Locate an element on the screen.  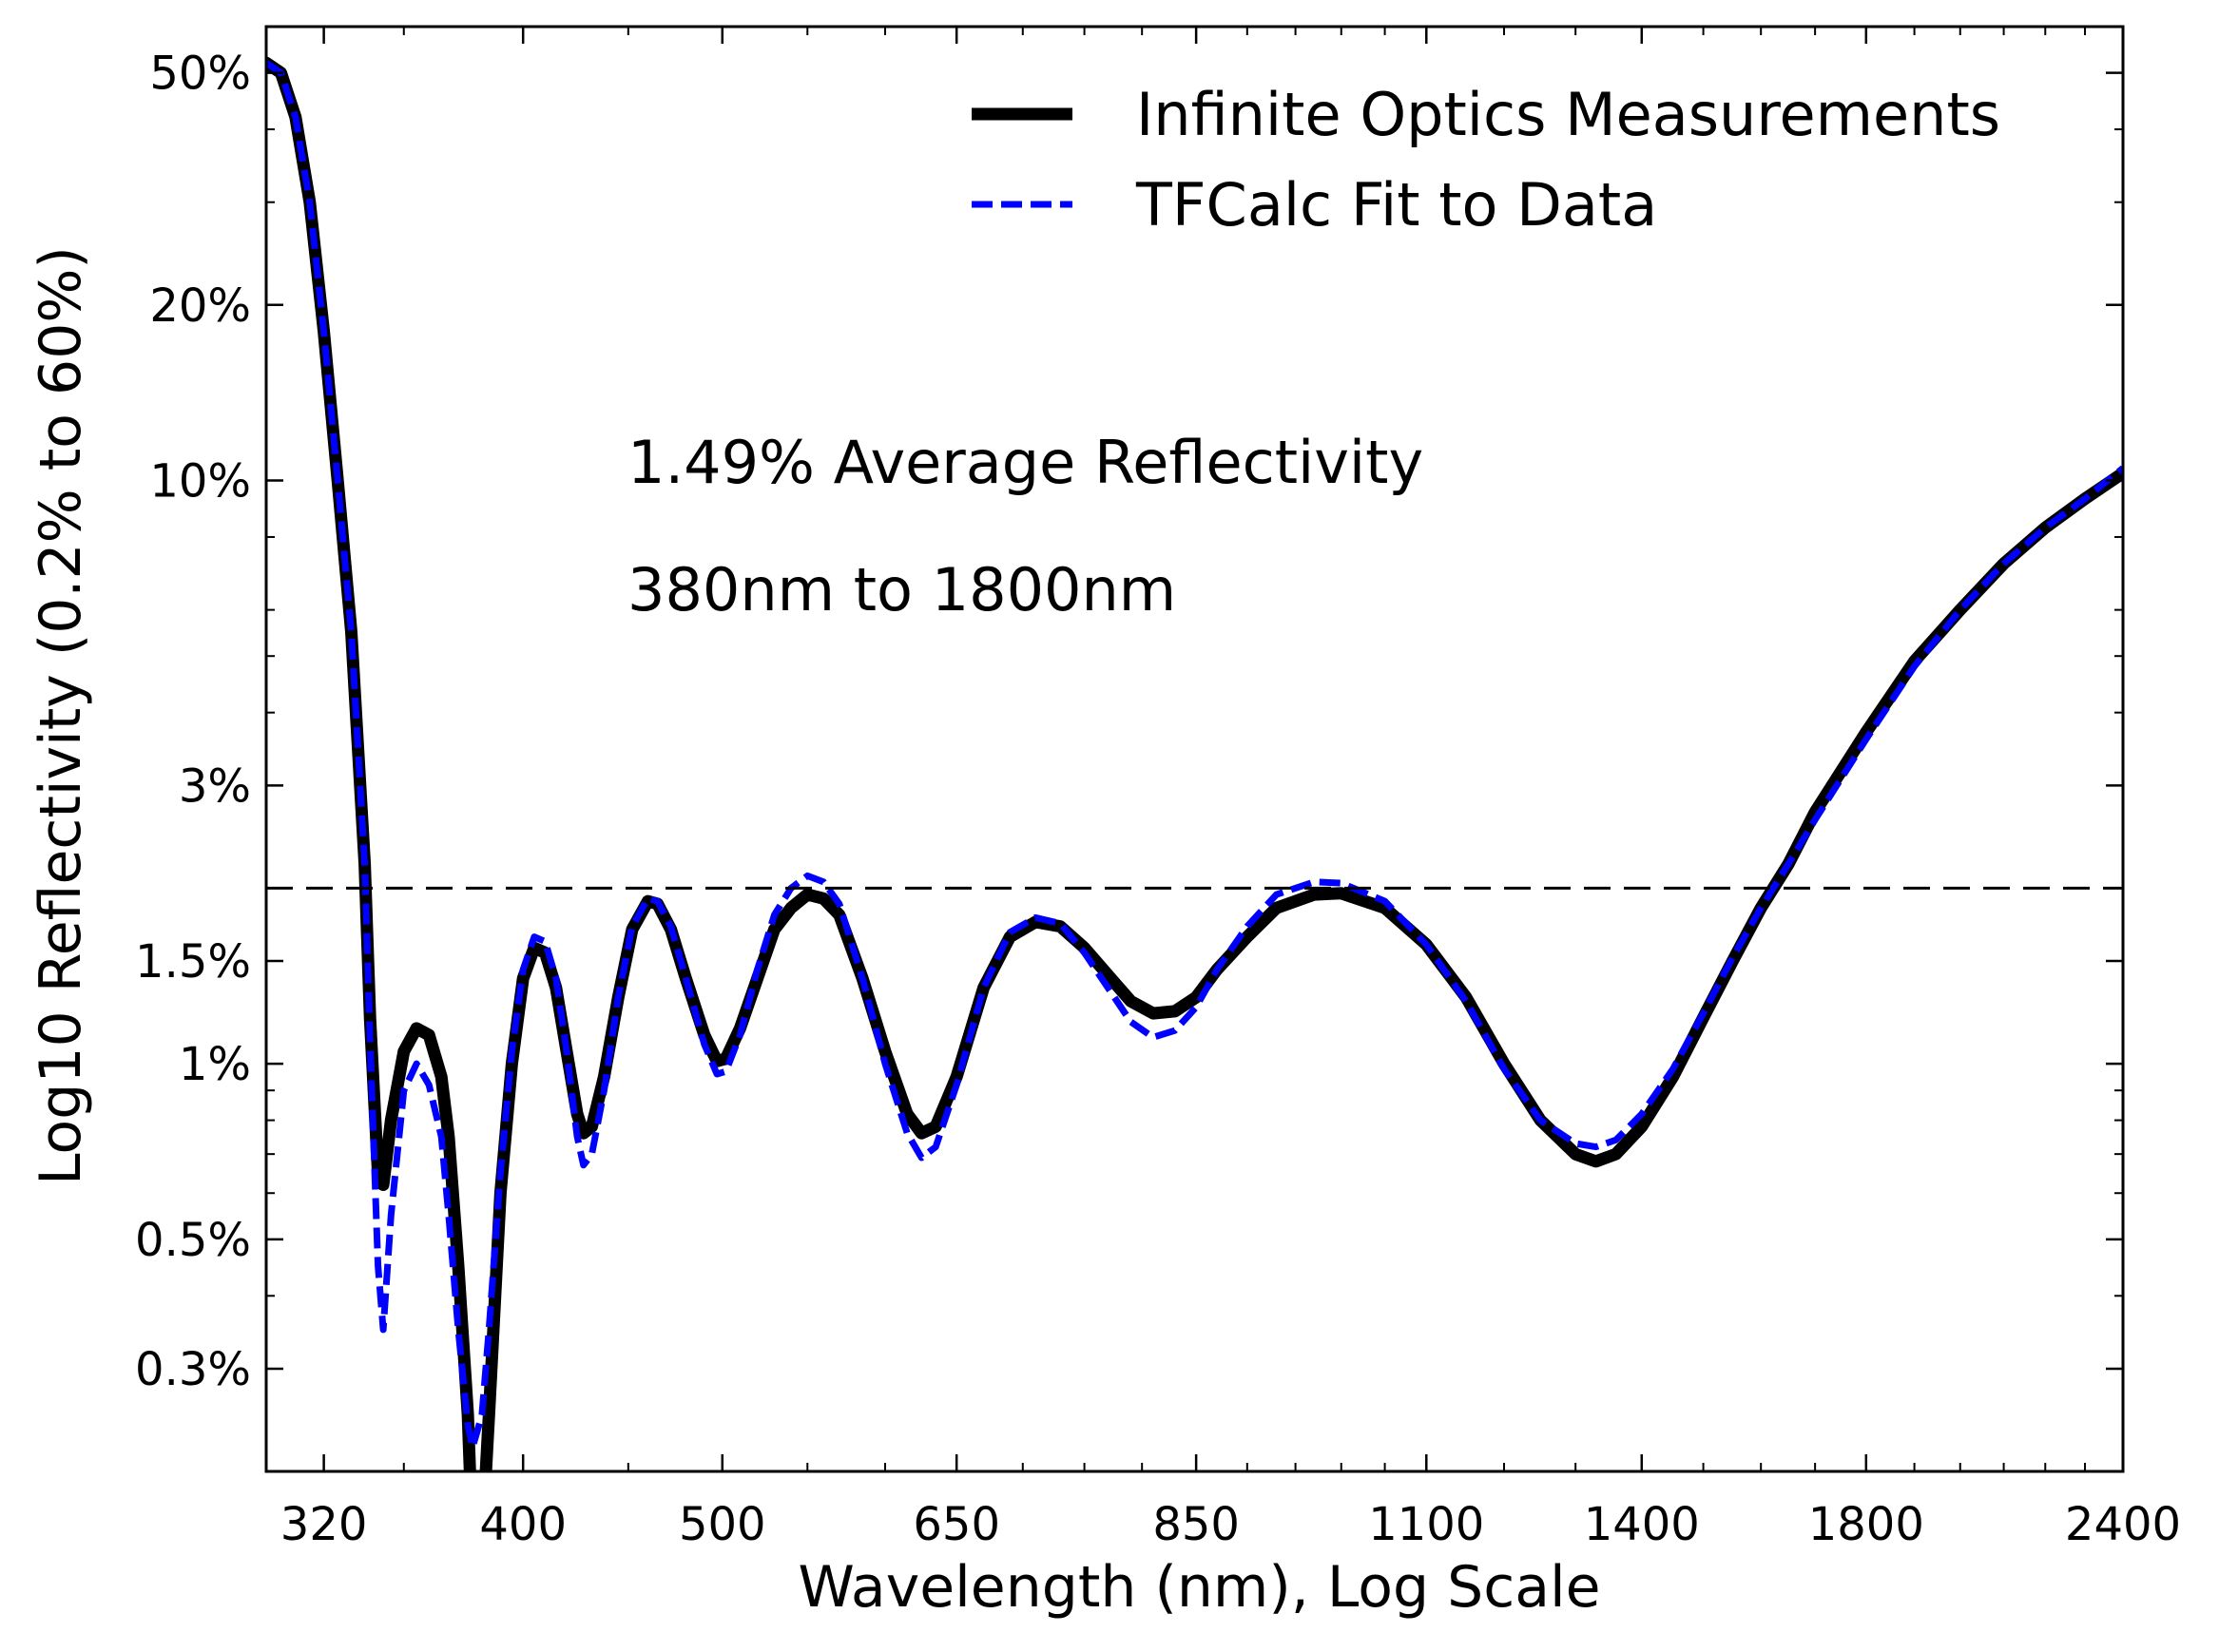
x-tick-label: 400 is located at coordinates (523, 1524).